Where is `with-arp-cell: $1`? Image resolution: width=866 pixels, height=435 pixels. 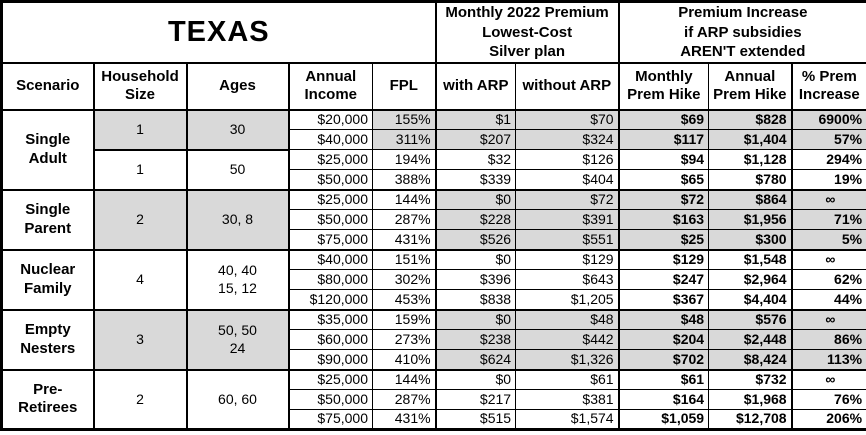 with-arp-cell: $1 is located at coordinates (475, 119).